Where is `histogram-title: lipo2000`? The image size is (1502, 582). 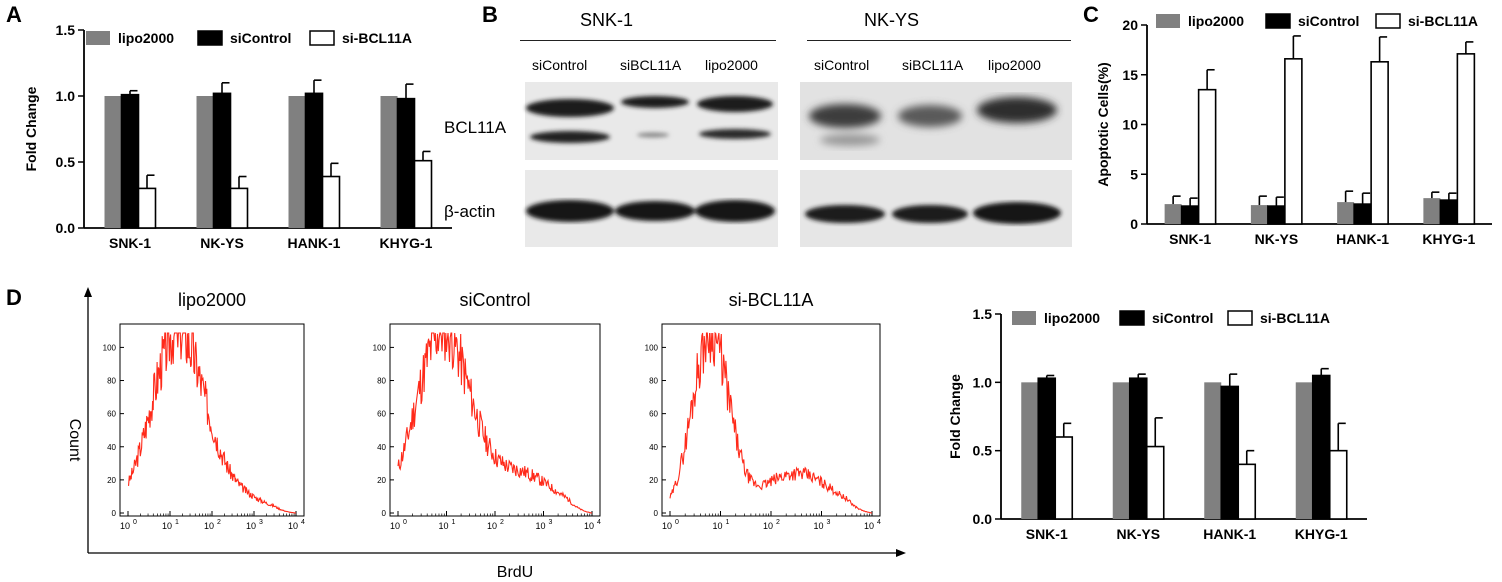 histogram-title: lipo2000 is located at coordinates (212, 300).